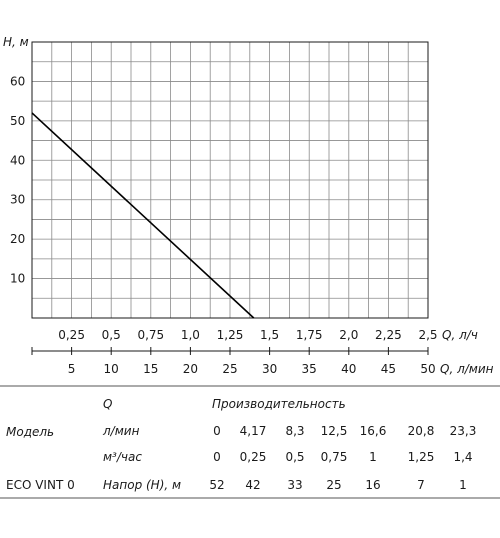  Describe the element at coordinates (17, 160) in the screenshot. I see `y-tick-label: 40` at that location.